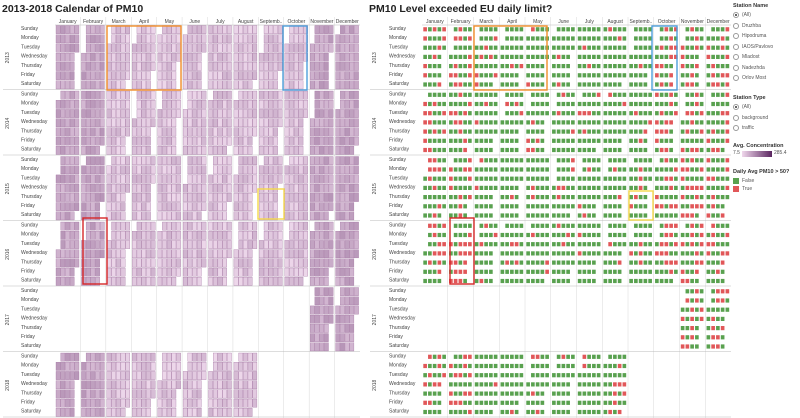 This screenshot has height=418, width=800. Describe the element at coordinates (753, 46) in the screenshot. I see `station-name-option: IAOS/Pavlovo` at that location.